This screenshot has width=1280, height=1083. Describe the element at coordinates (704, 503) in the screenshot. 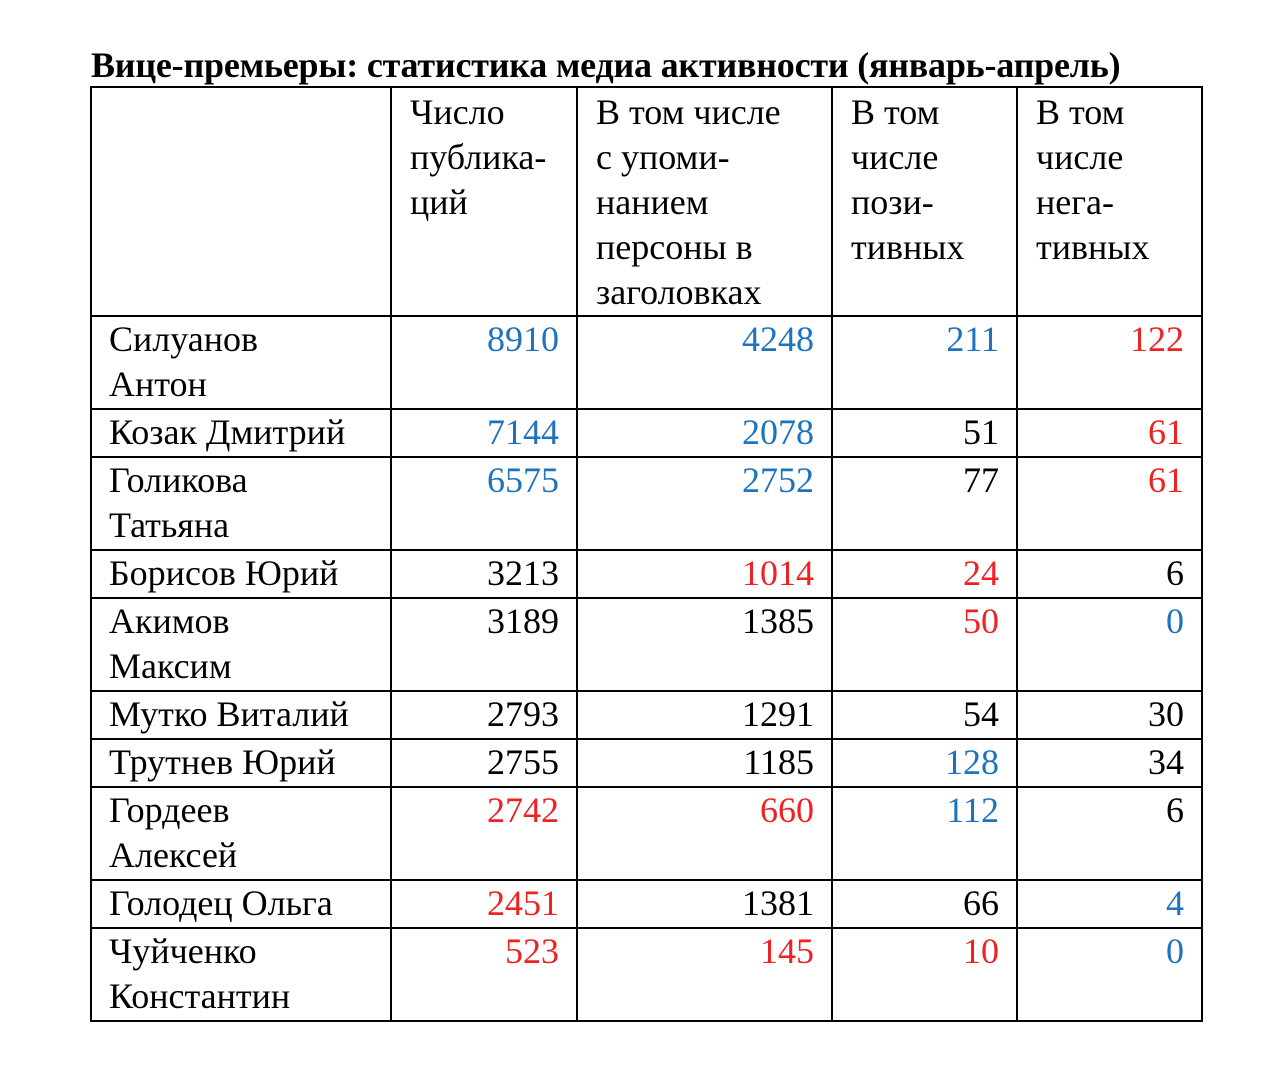

I see `headline-mentions-value: 2752` at that location.